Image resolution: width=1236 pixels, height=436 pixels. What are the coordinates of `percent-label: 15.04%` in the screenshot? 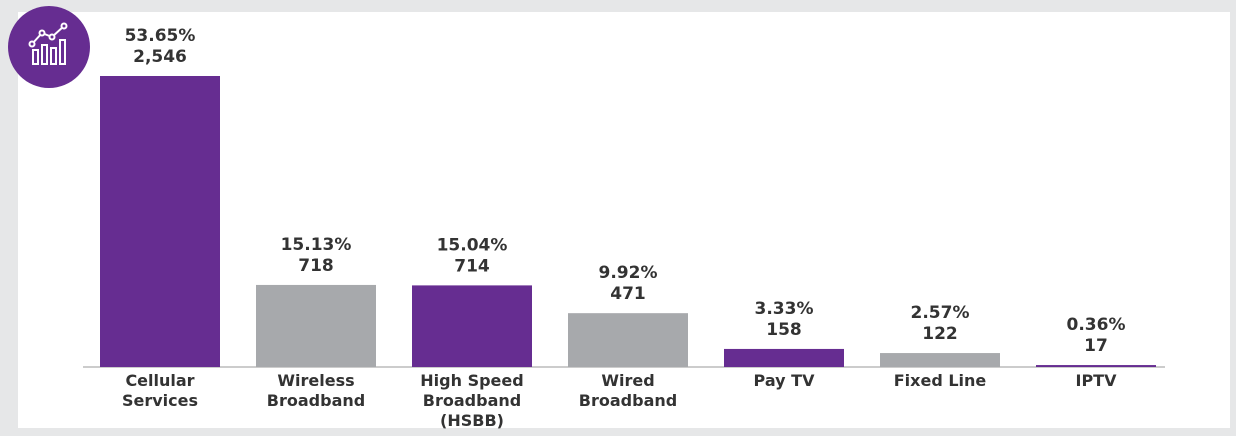 It's located at (472, 245).